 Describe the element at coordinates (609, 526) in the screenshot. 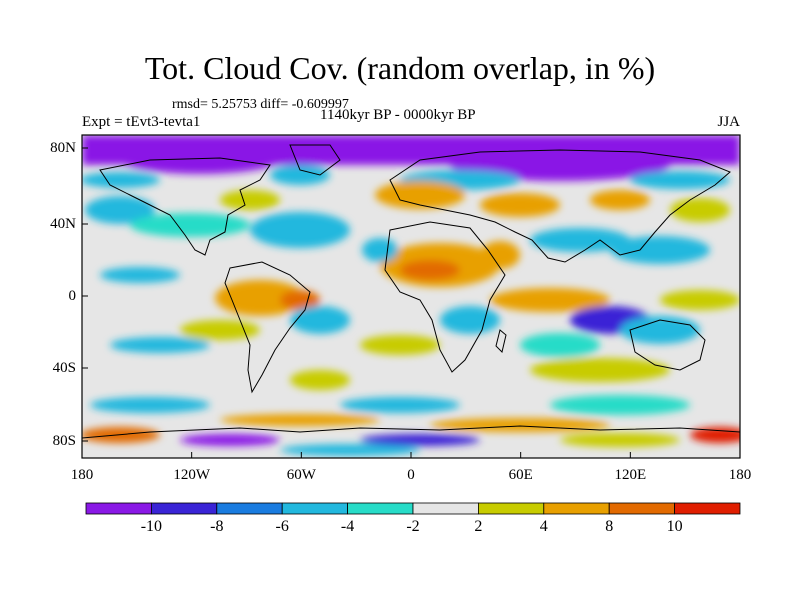

I see `colorbar-label: 8` at that location.